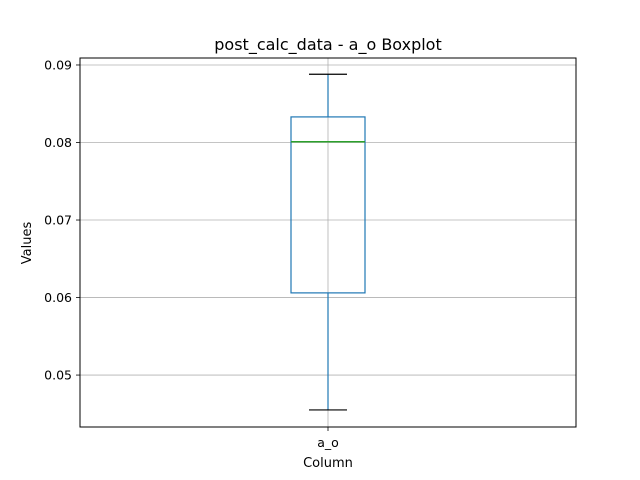 Image resolution: width=640 pixels, height=480 pixels. What do you see at coordinates (328, 442) in the screenshot?
I see `x-tick-label: a_o` at bounding box center [328, 442].